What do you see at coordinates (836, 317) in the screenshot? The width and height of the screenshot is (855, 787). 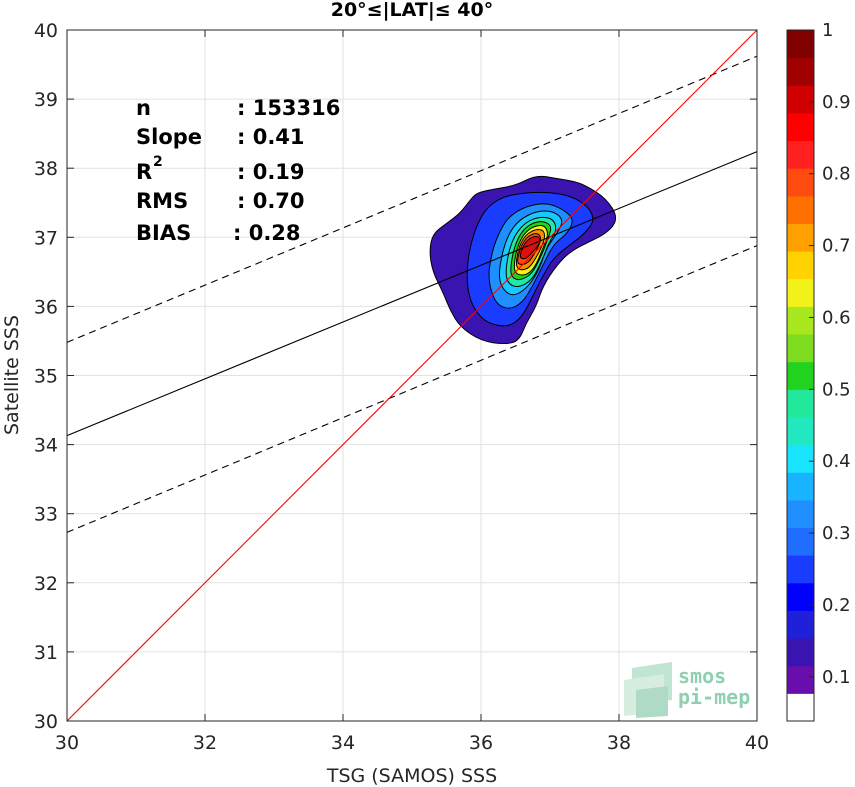 I see `colorbar-tick-label: 0.6` at bounding box center [836, 317].